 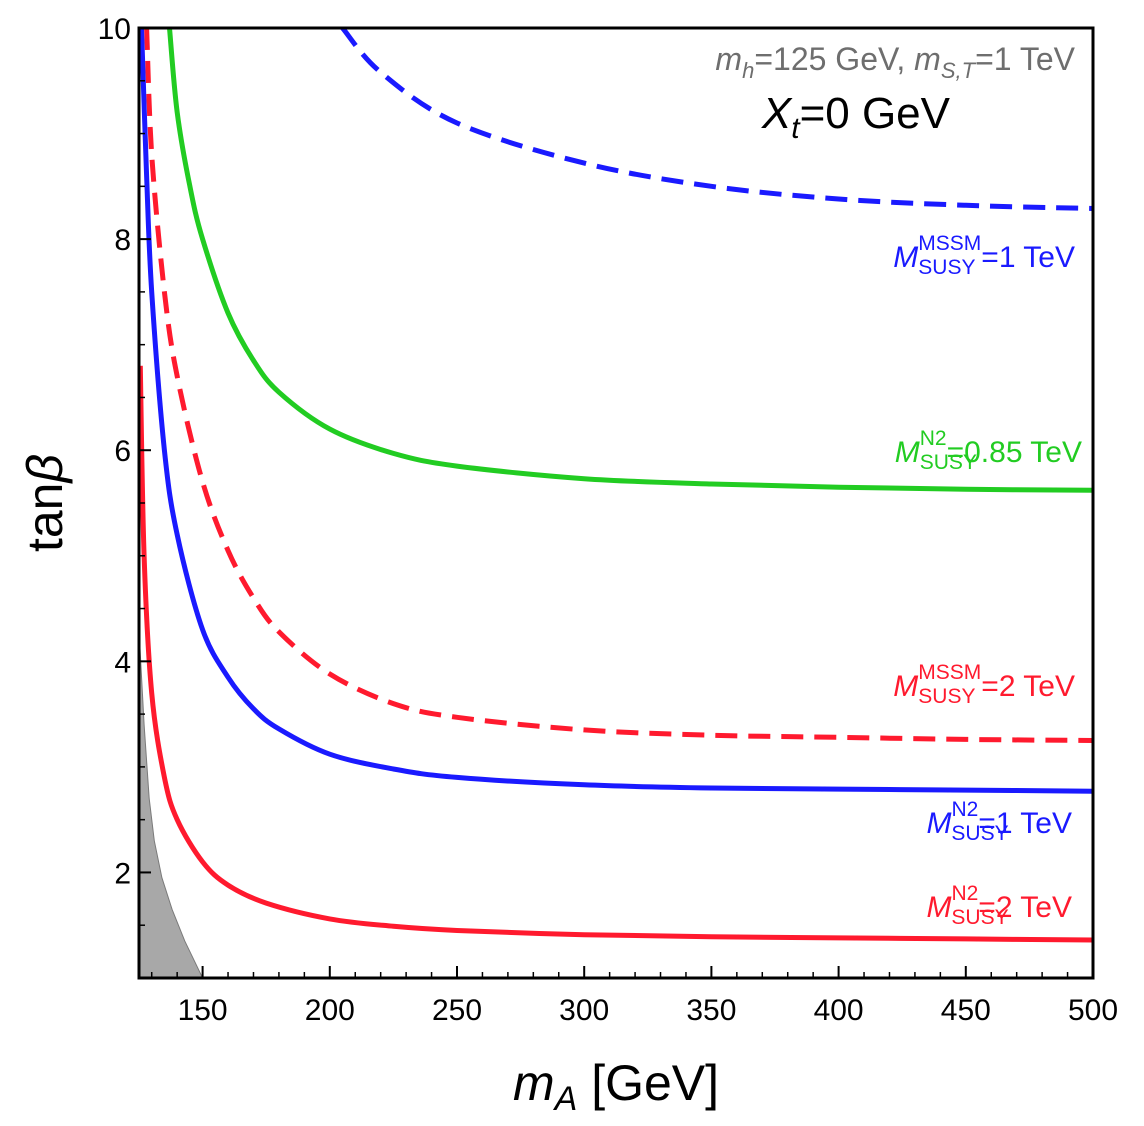 What do you see at coordinates (1093, 1010) in the screenshot?
I see `x-tick-label: 500` at bounding box center [1093, 1010].